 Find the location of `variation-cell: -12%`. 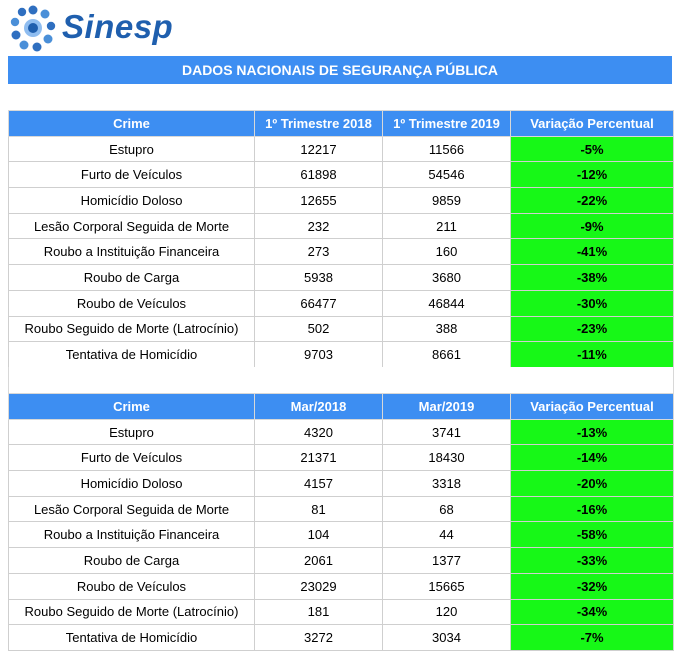

variation-cell: -12% is located at coordinates (592, 175).